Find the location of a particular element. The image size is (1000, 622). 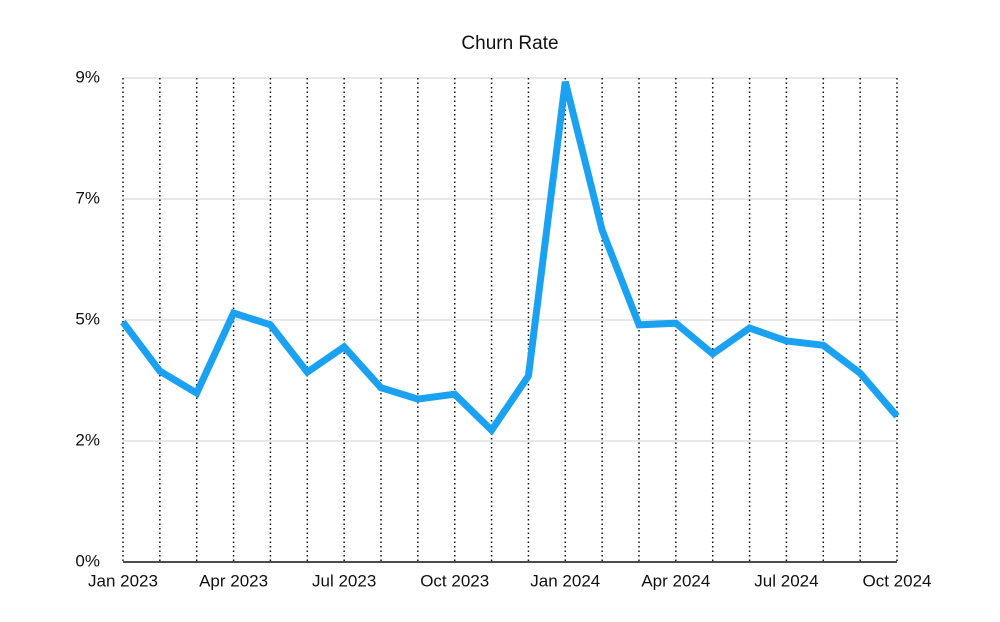

chart-title: Churn Rate is located at coordinates (509, 43).